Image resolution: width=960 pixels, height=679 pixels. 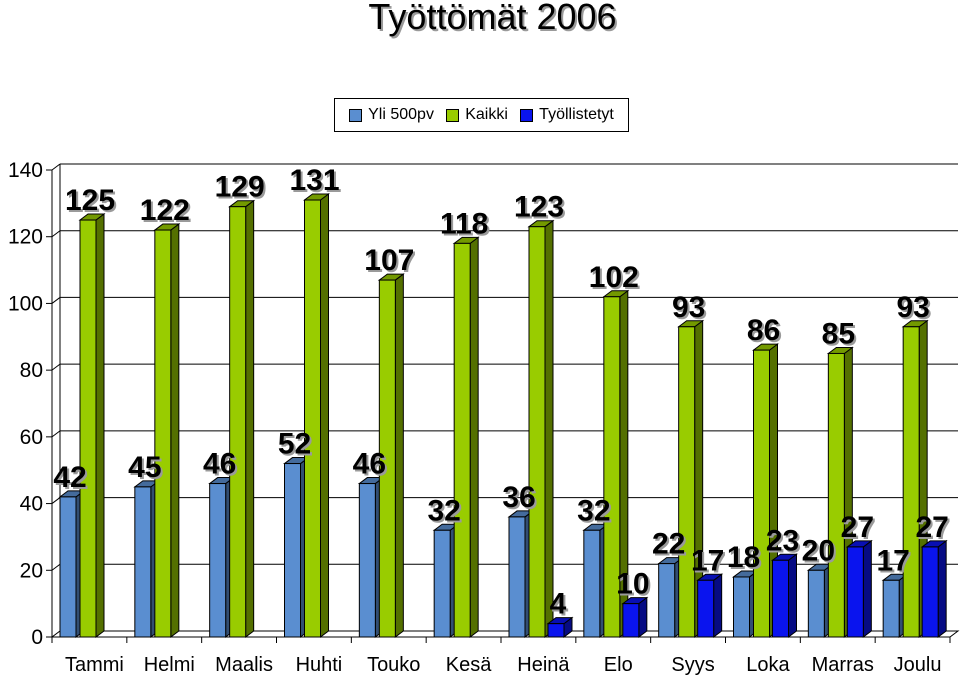 I want to click on data-label-yli-500pv-tammi: 42, so click(x=69, y=477).